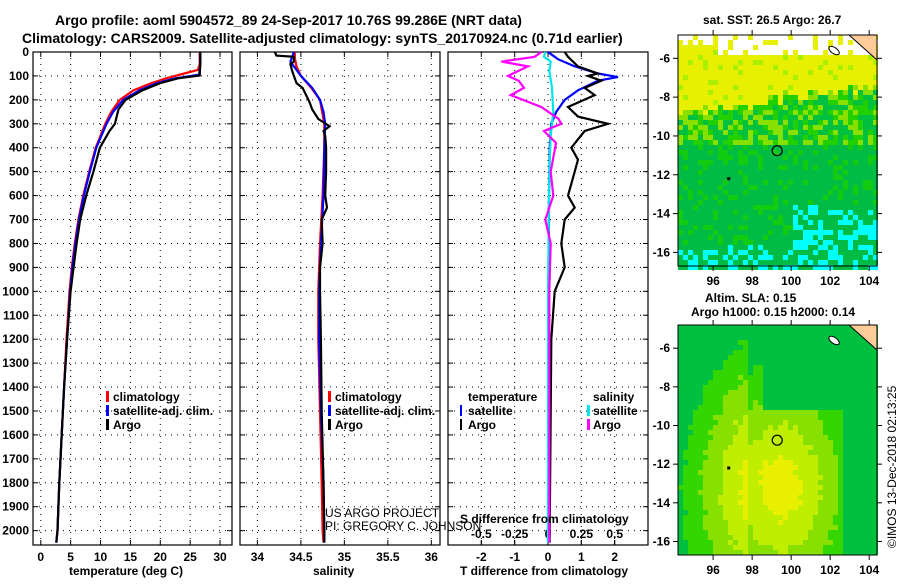 The image size is (900, 585). Describe the element at coordinates (15, 387) in the screenshot. I see `y-tick-label: 1400` at that location.